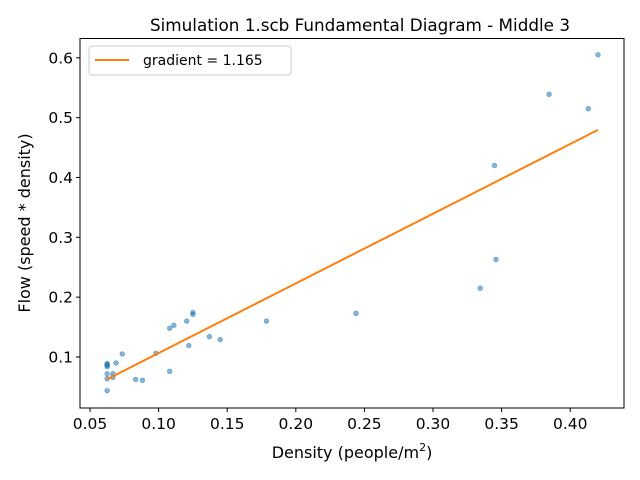 This screenshot has height=480, width=640. What do you see at coordinates (60, 178) in the screenshot?
I see `y-tick-label: 0.4` at bounding box center [60, 178].